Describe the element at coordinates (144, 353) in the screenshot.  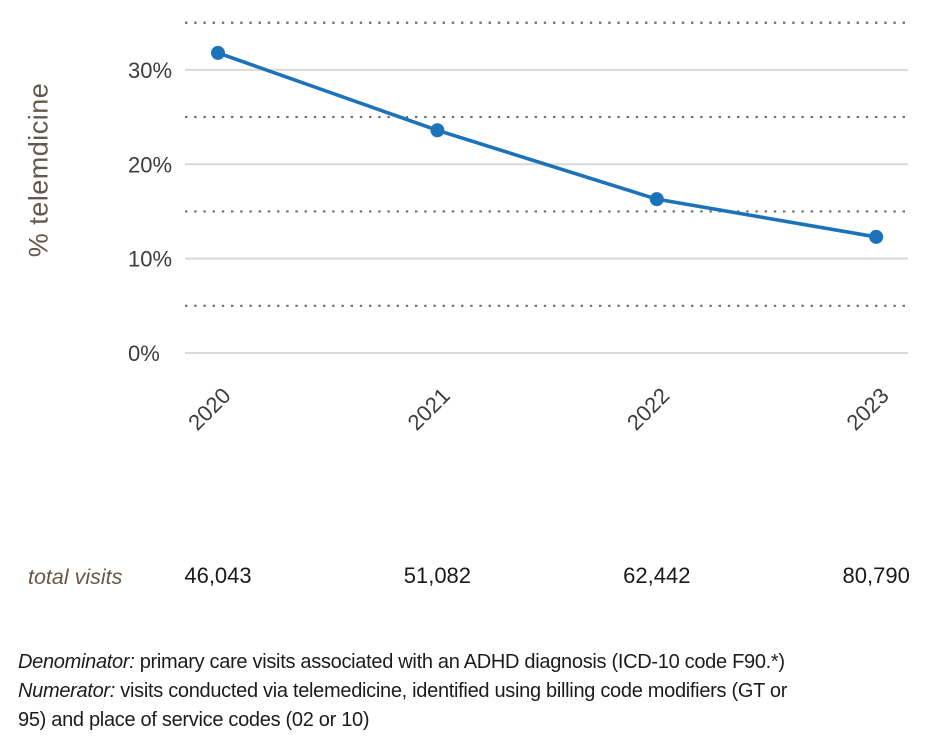
I see `y-tick-label: 0%` at that location.